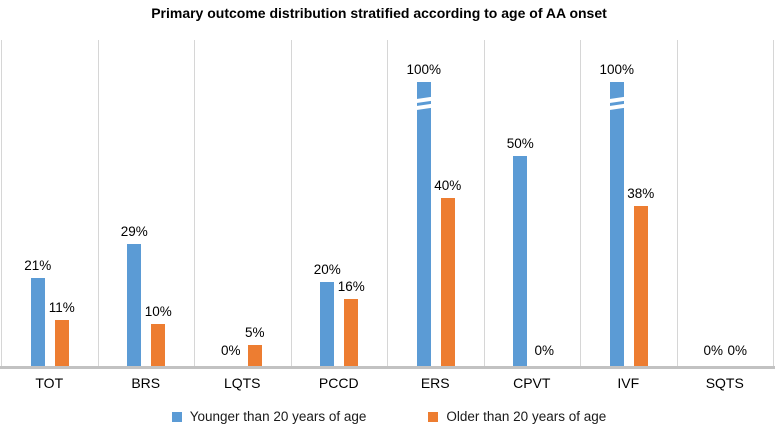  I want to click on legend-item-older: Older than 20 years of age, so click(517, 416).